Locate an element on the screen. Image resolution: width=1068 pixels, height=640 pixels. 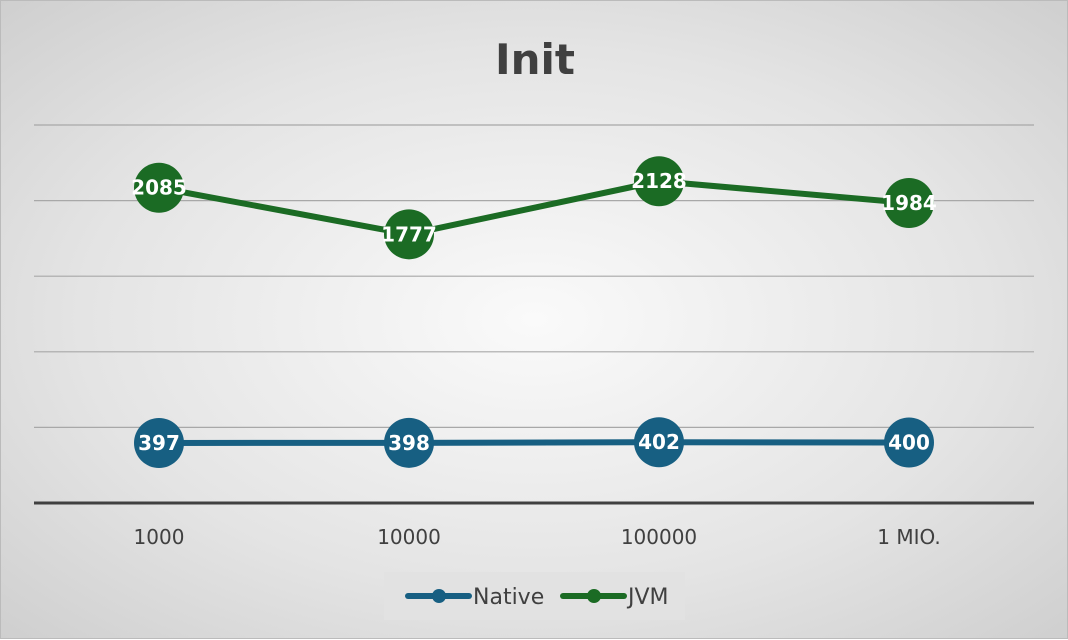
data-label: 400 is located at coordinates (909, 443).